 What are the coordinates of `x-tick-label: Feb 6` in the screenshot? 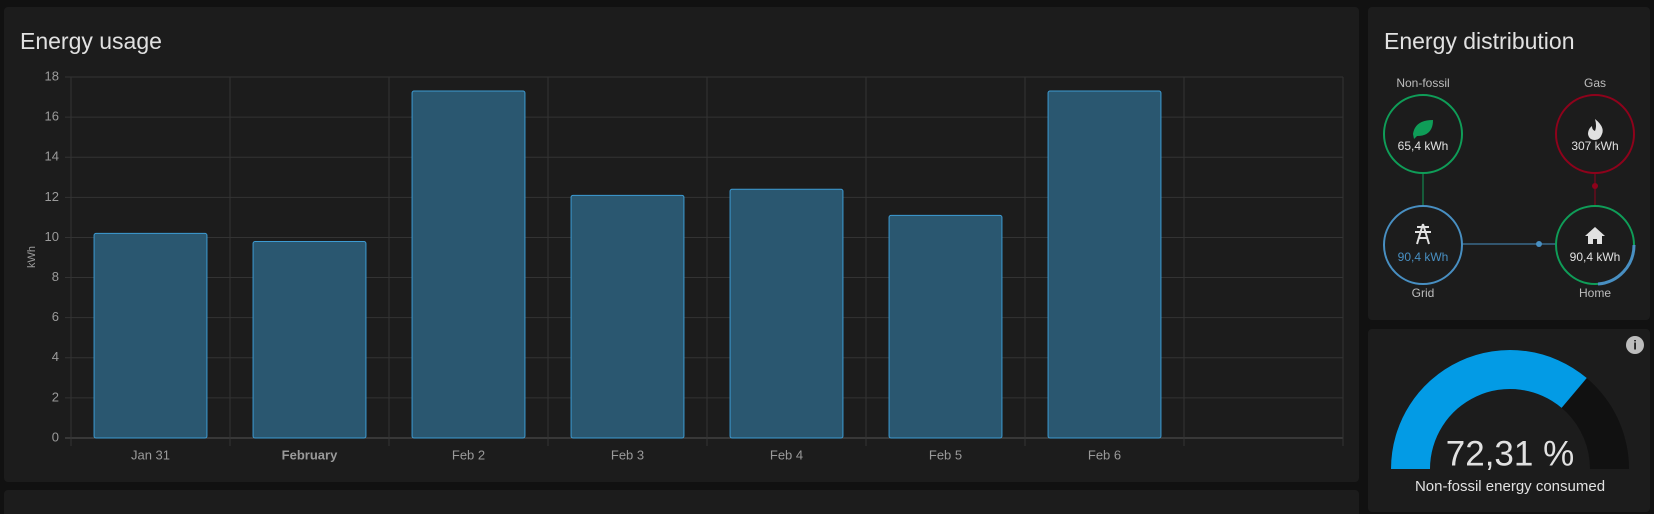 It's located at (1104, 454).